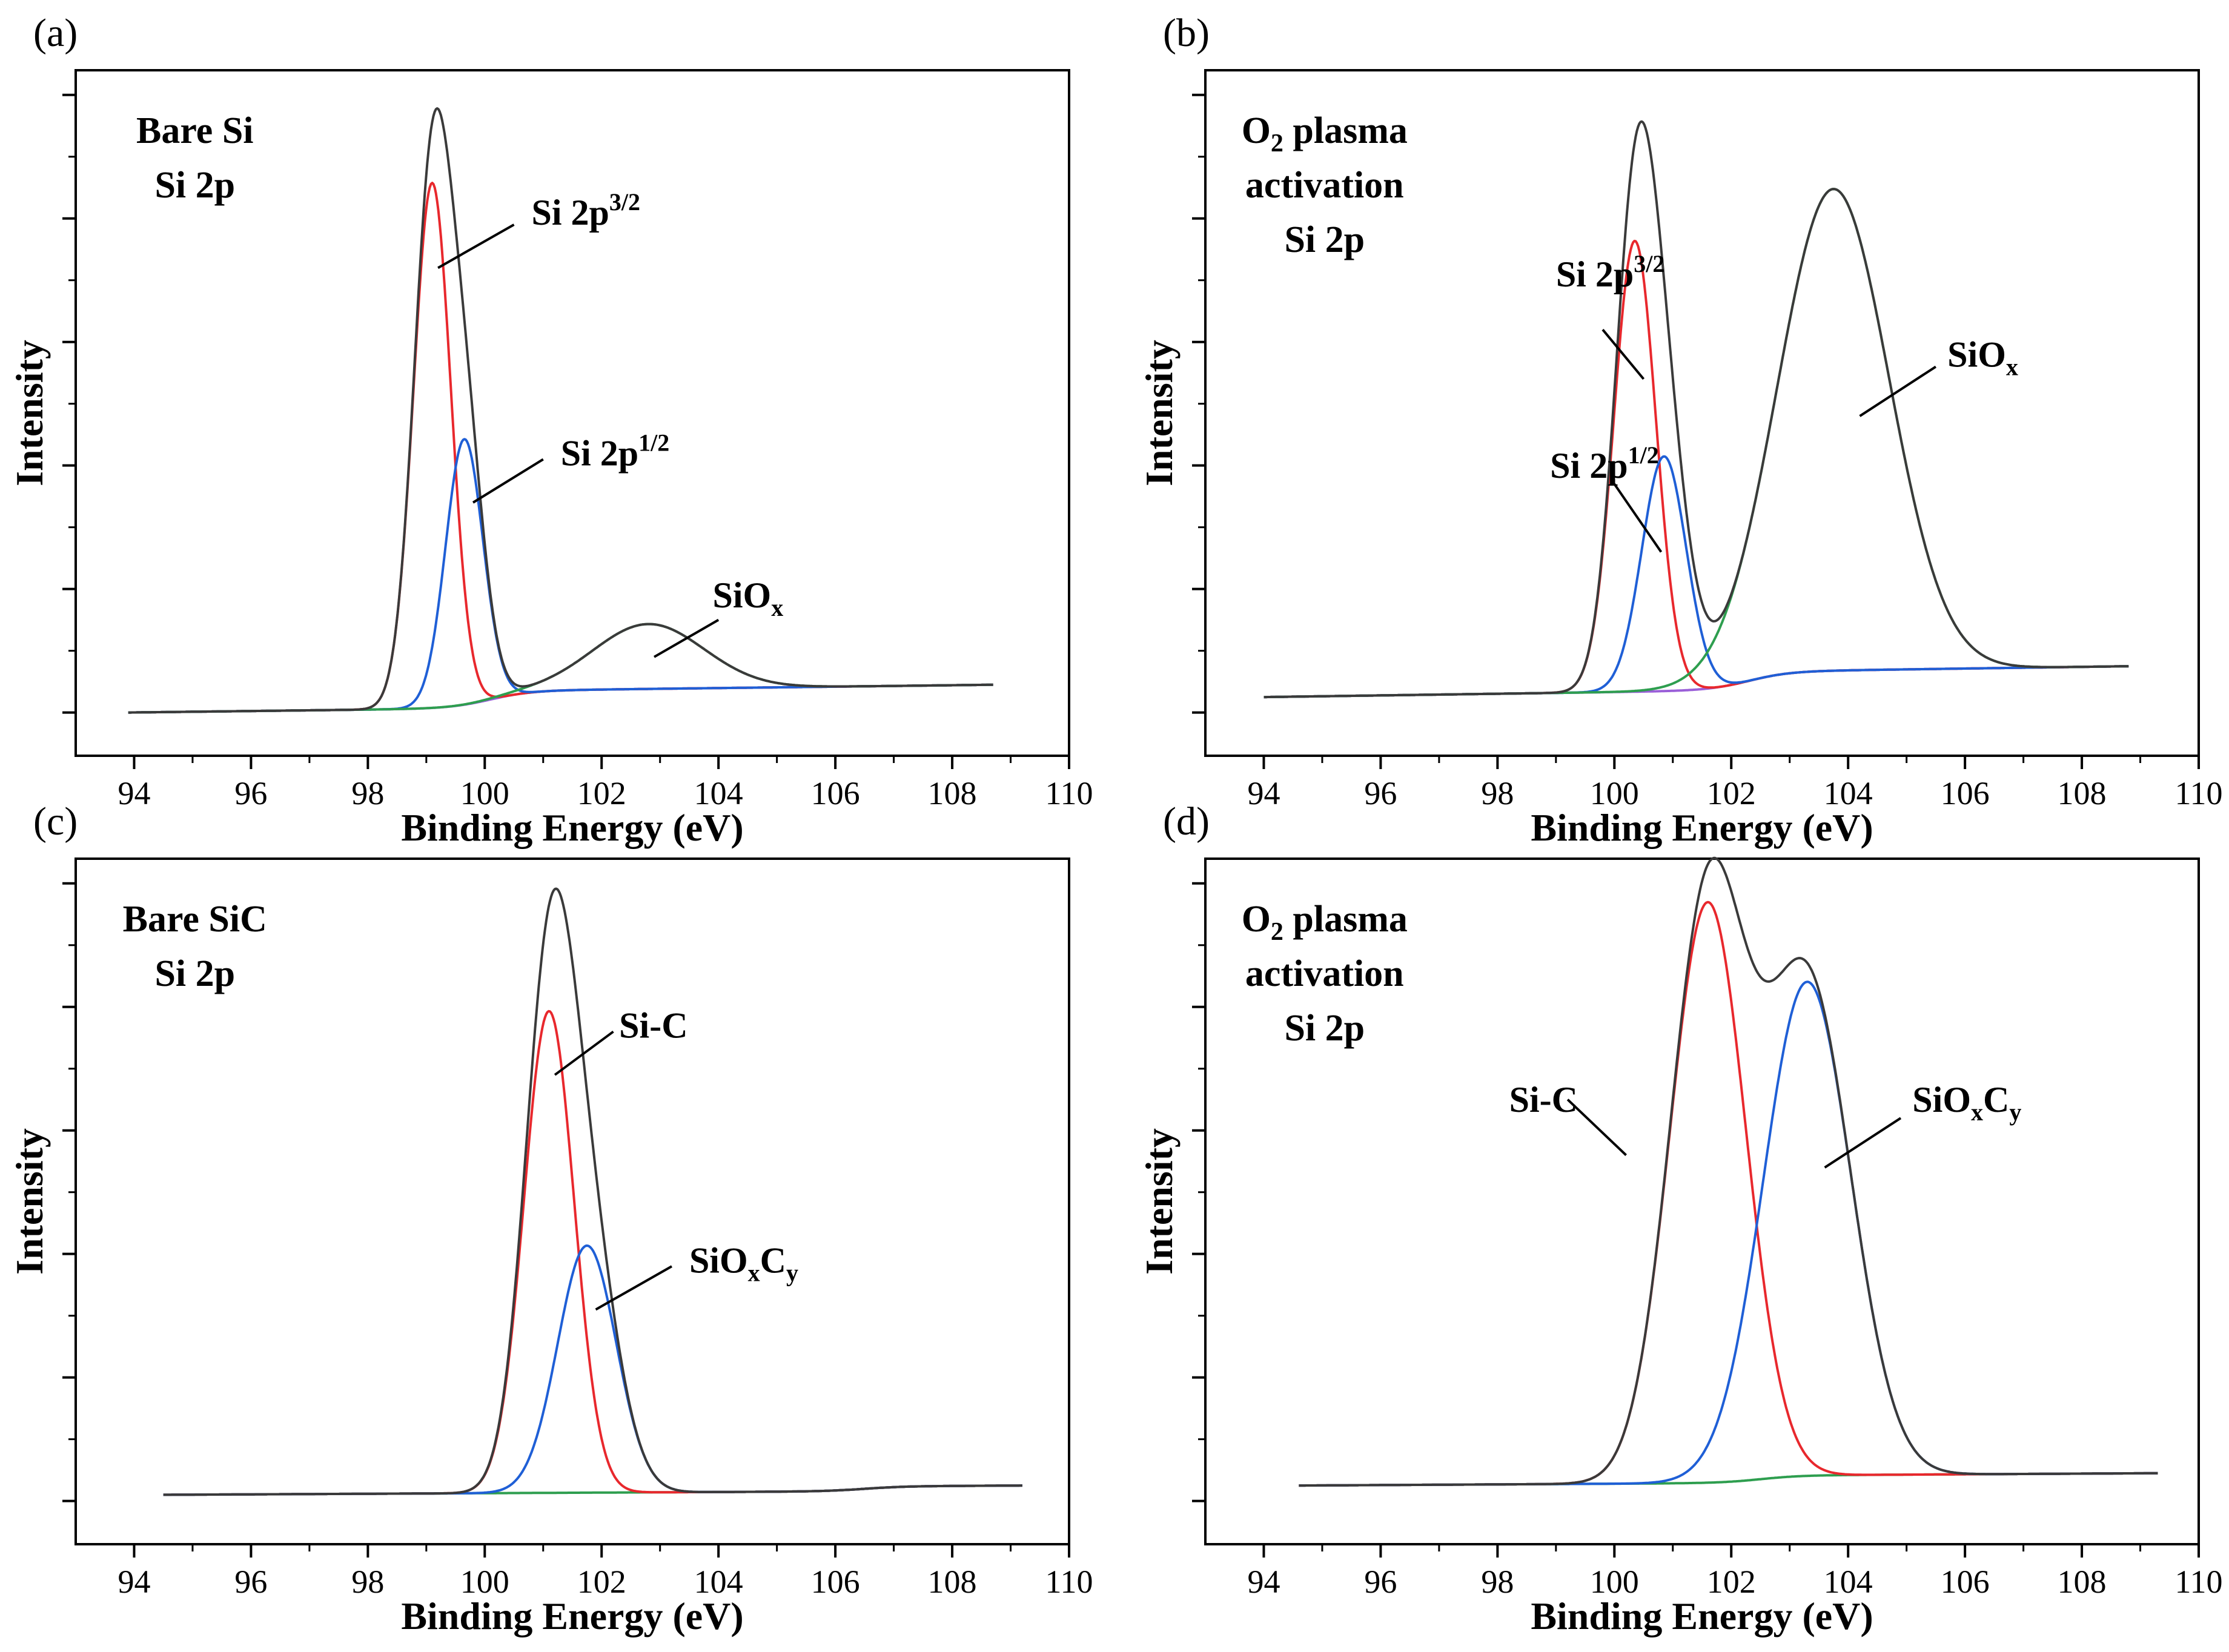 This screenshot has height=1652, width=2229. I want to click on panel-label: (b), so click(1186, 33).